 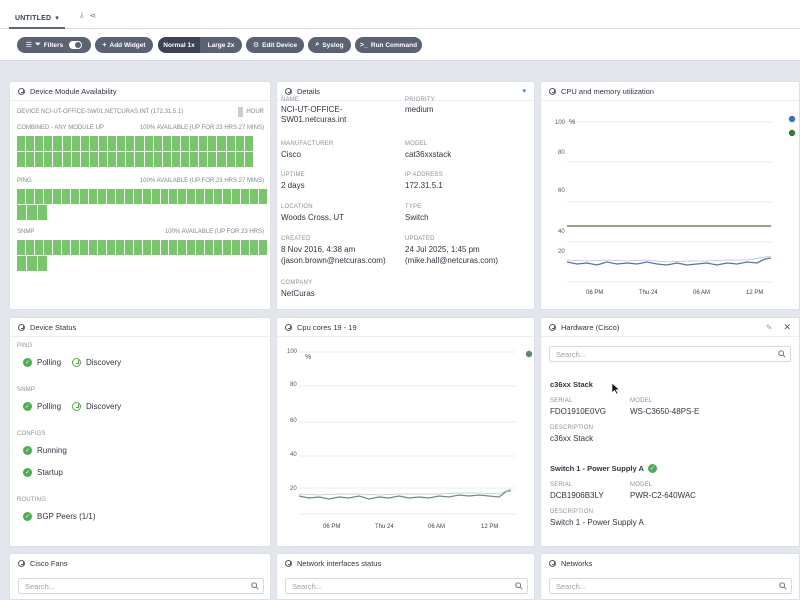 What do you see at coordinates (417, 213) in the screenshot?
I see `field-type: TYPE Switch` at bounding box center [417, 213].